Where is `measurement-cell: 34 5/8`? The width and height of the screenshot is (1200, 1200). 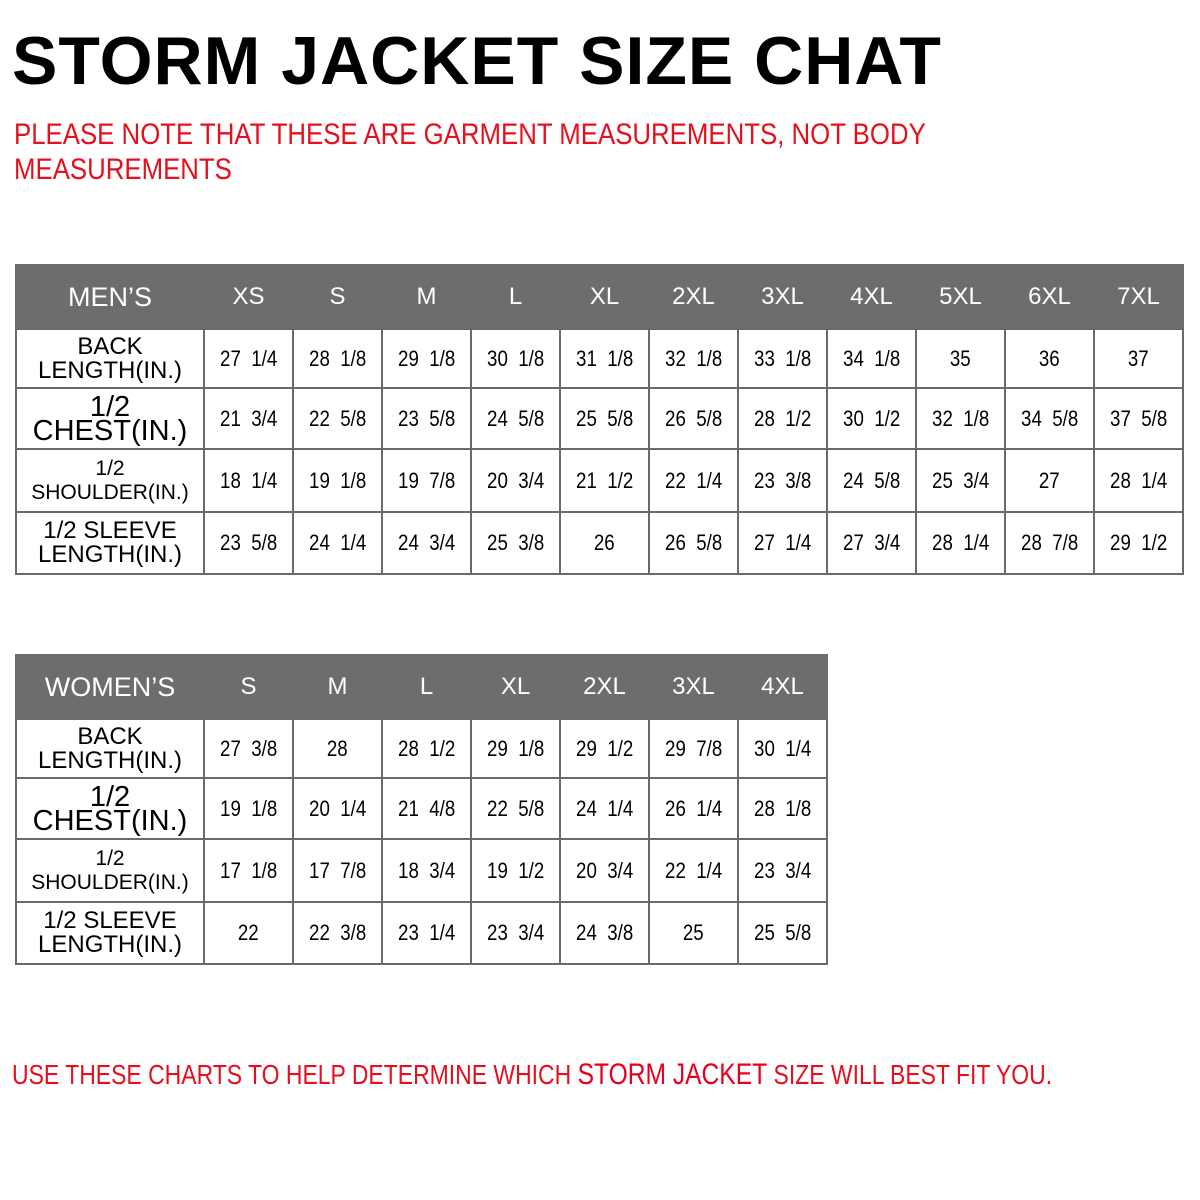
measurement-cell: 34 5/8 is located at coordinates (1049, 418).